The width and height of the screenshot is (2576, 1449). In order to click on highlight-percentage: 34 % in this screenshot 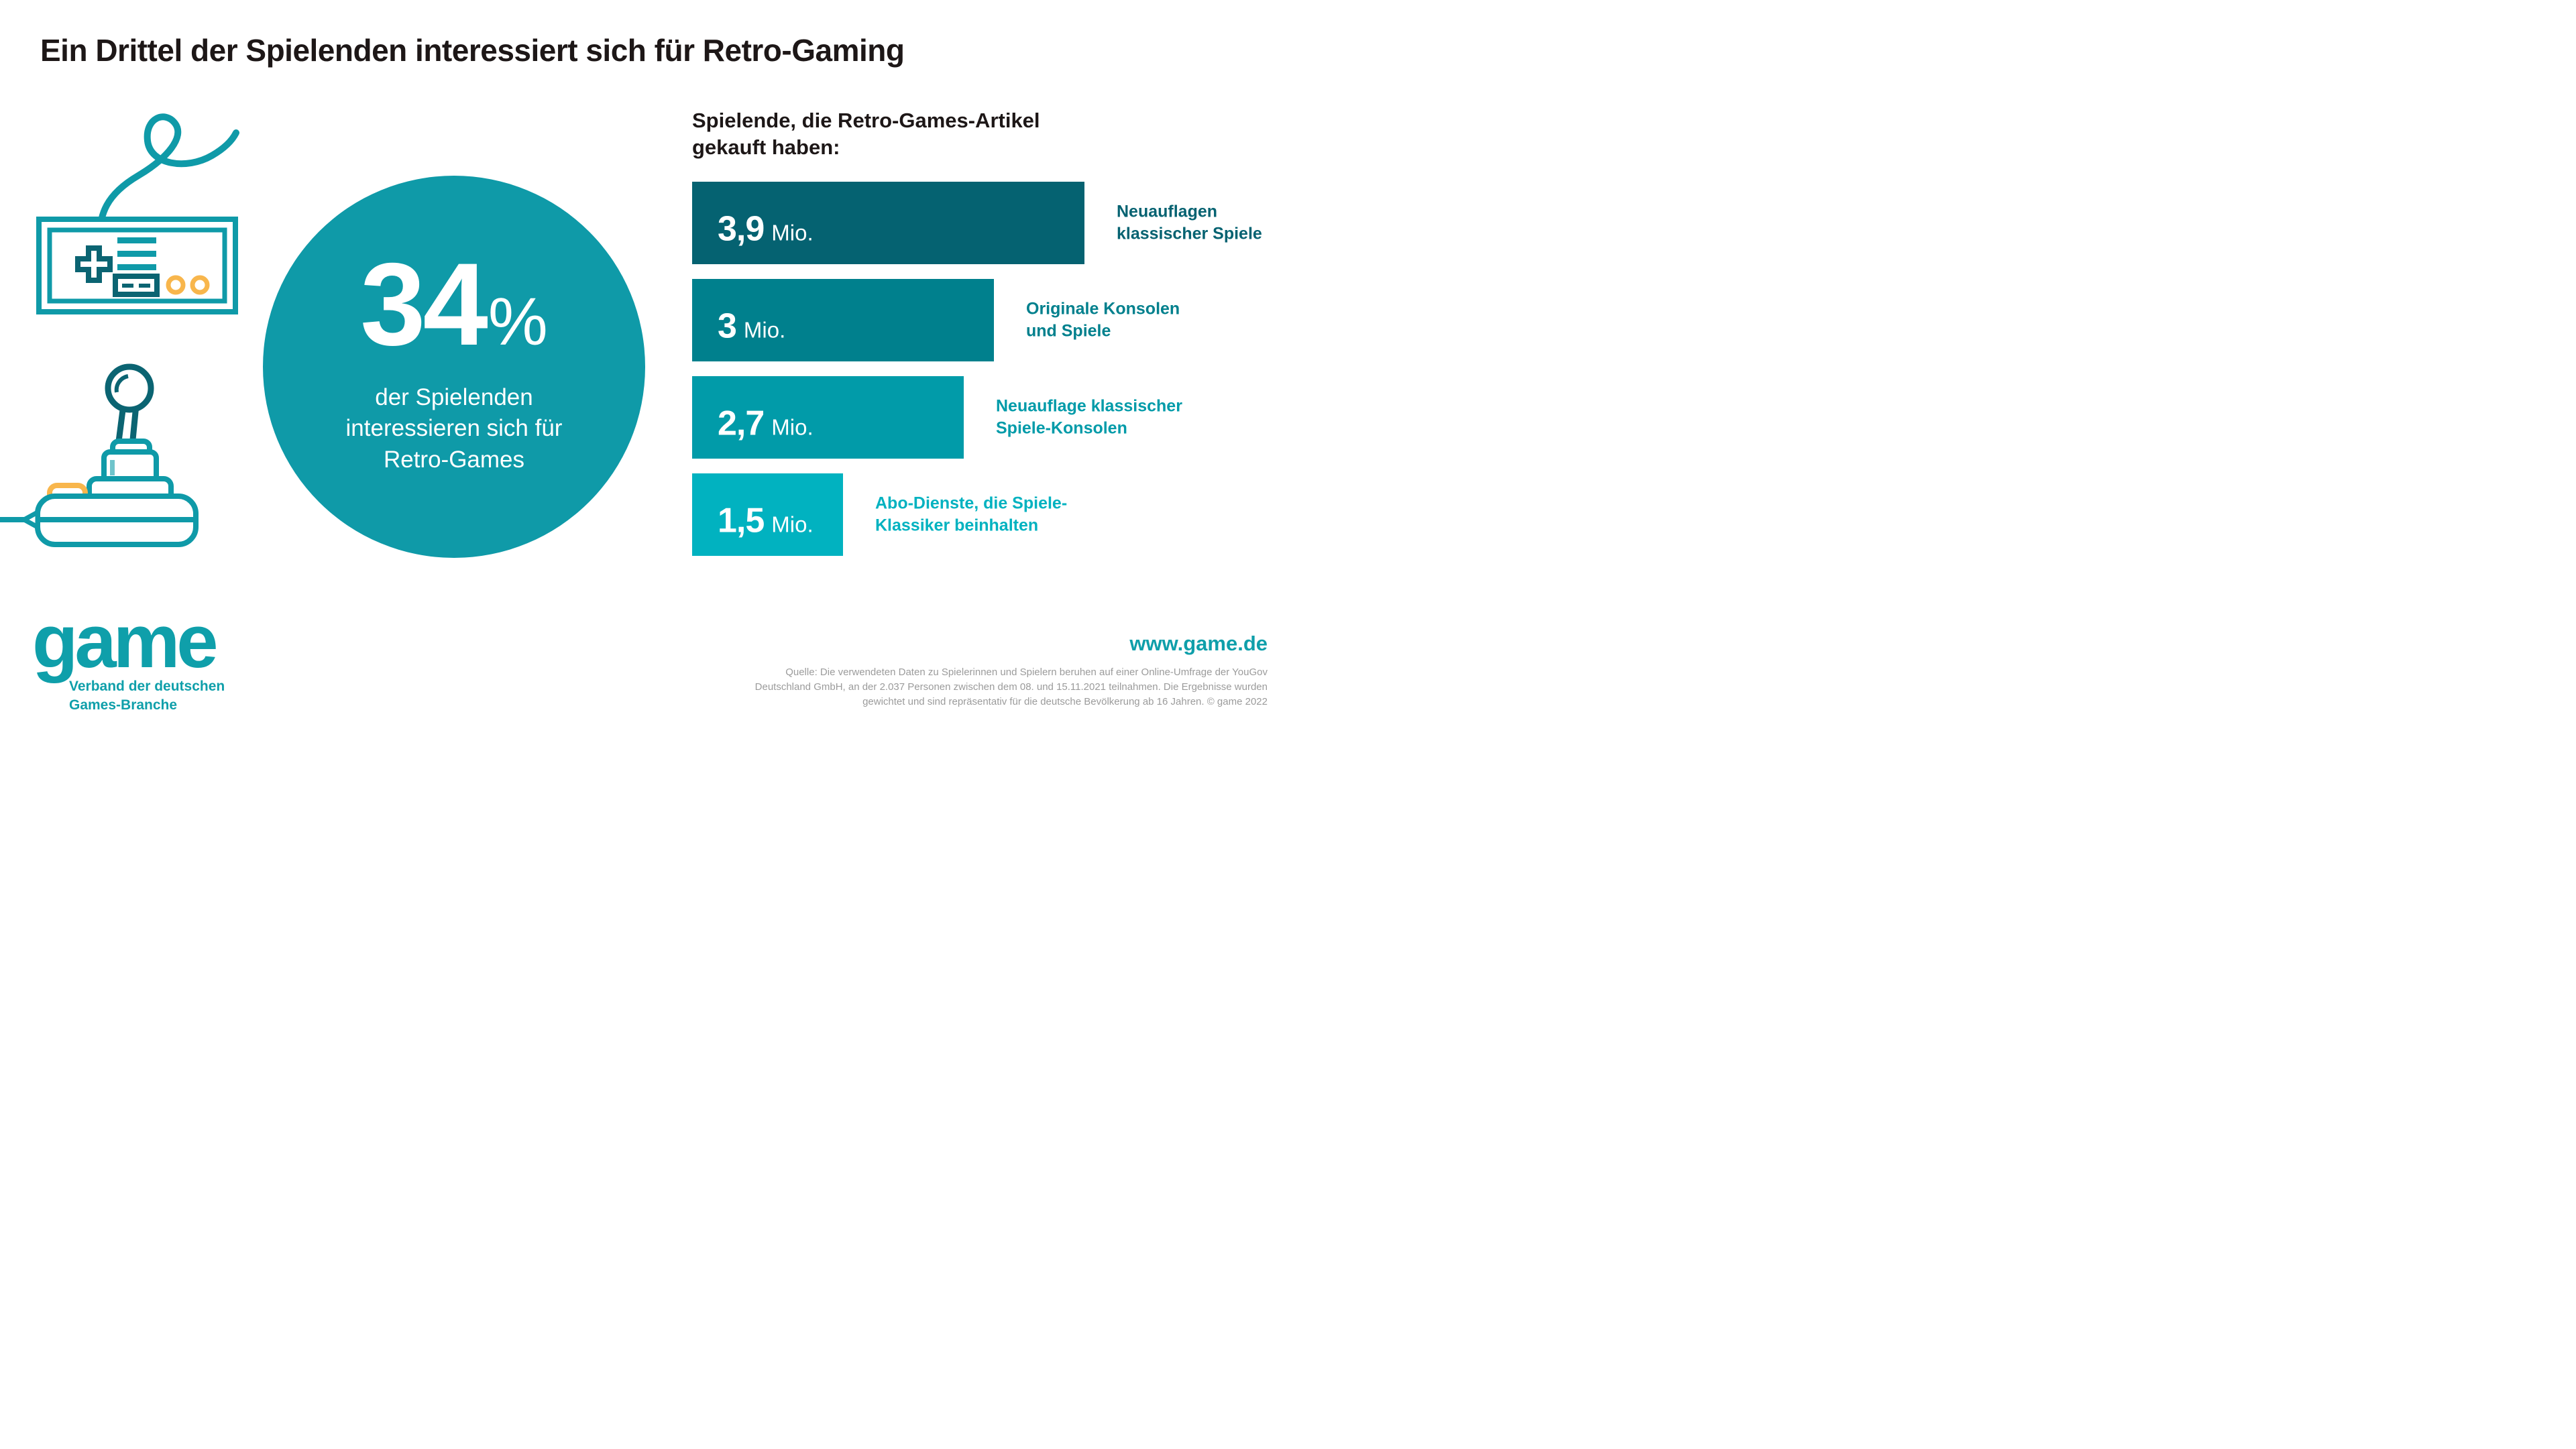, I will do `click(454, 305)`.